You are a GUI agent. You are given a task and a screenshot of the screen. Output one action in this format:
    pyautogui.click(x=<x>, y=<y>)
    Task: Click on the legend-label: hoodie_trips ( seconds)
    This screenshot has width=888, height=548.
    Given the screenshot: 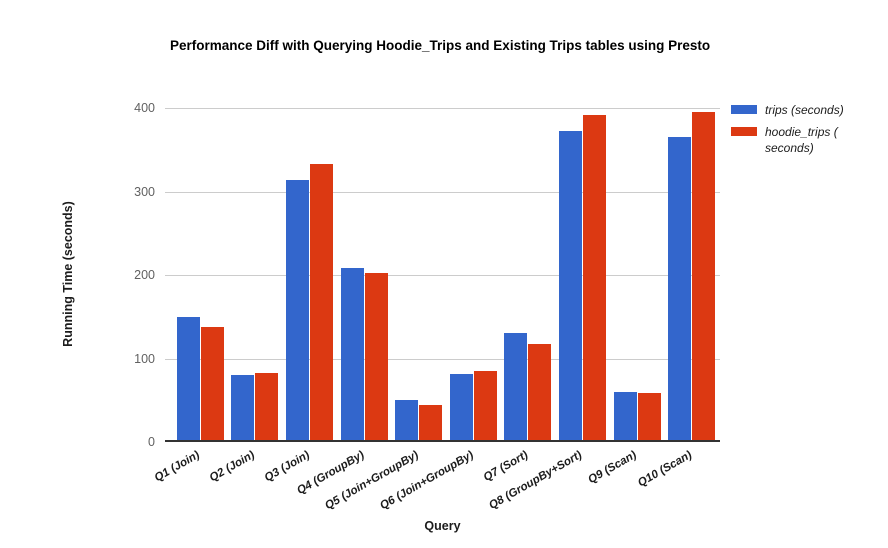 What is the action you would take?
    pyautogui.click(x=801, y=140)
    